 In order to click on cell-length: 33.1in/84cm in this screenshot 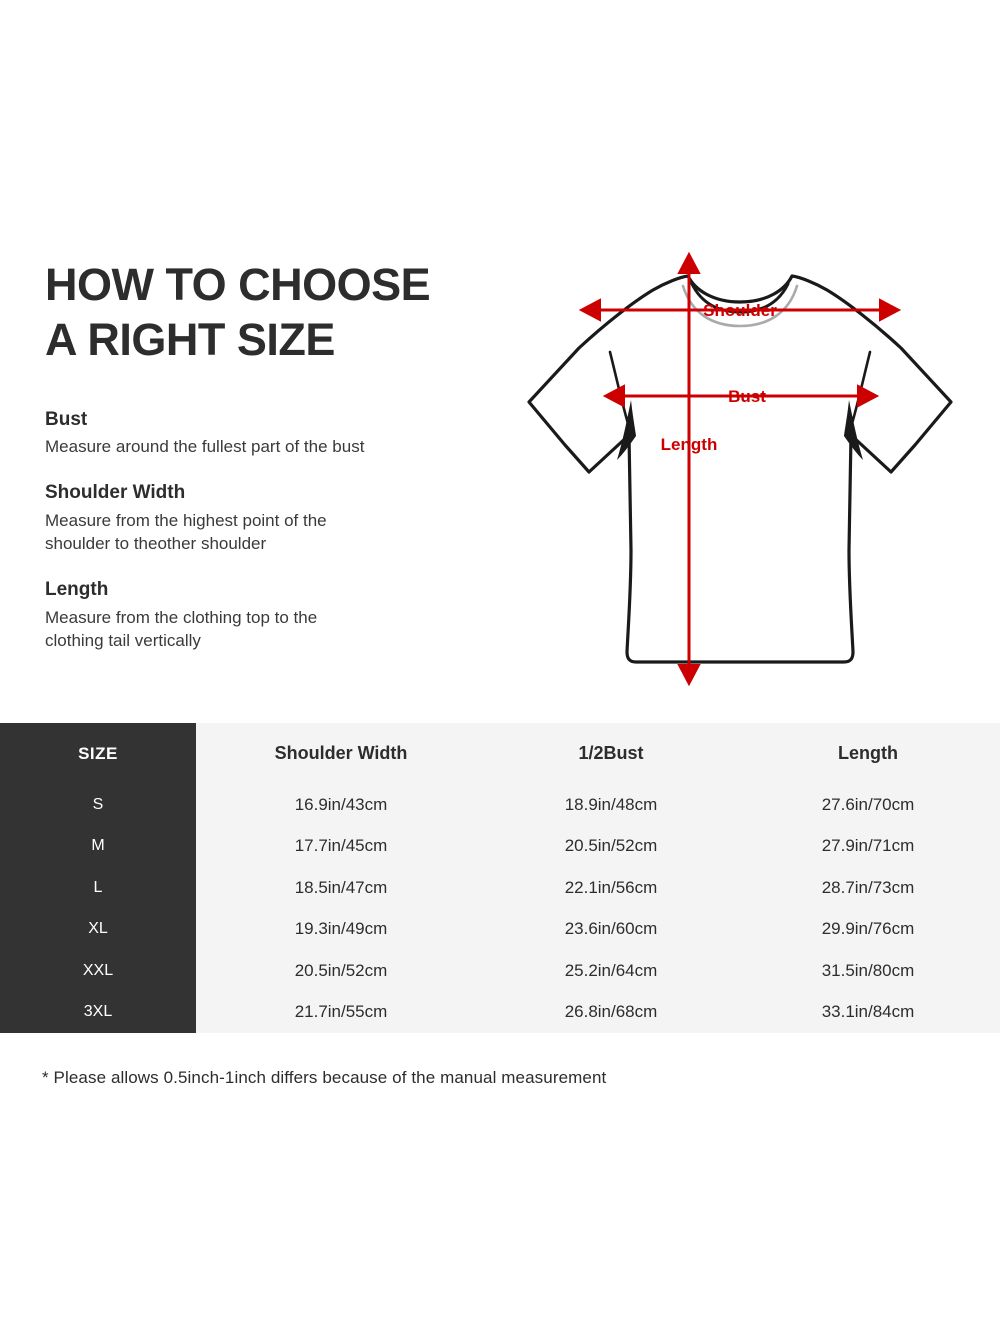, I will do `click(868, 1012)`.